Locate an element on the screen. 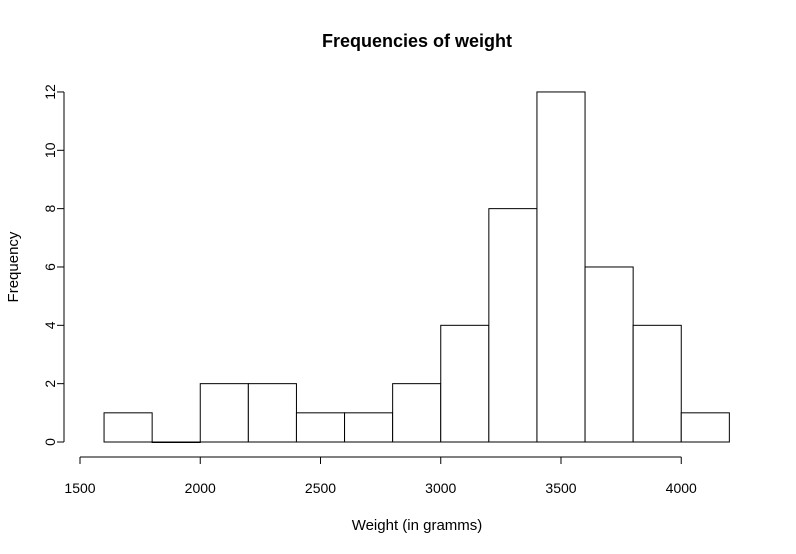 The width and height of the screenshot is (796, 554). chart-title: Frequencies of weight is located at coordinates (417, 41).